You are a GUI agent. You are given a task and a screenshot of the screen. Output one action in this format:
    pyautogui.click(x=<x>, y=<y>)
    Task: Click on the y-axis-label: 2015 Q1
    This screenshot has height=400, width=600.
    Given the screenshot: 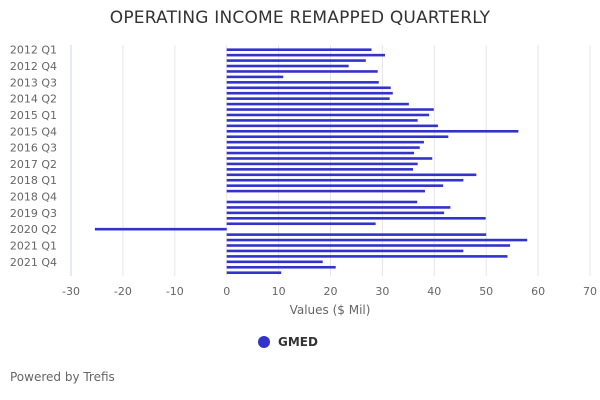 What is the action you would take?
    pyautogui.click(x=33, y=115)
    